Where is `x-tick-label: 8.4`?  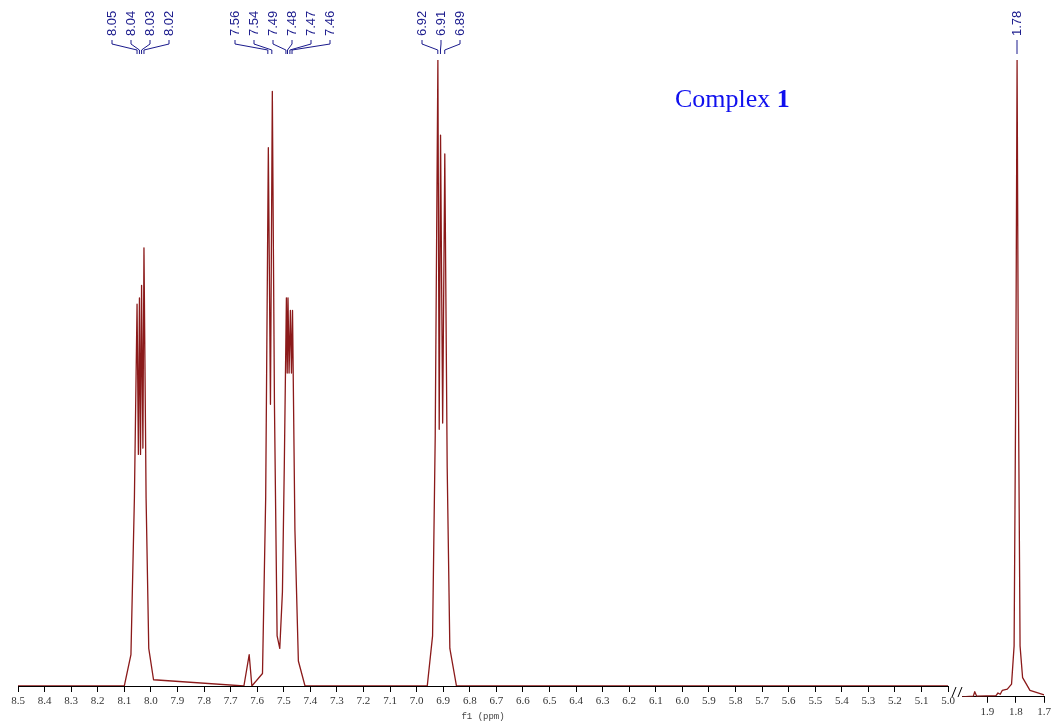
x-tick-label: 8.4 is located at coordinates (44, 700).